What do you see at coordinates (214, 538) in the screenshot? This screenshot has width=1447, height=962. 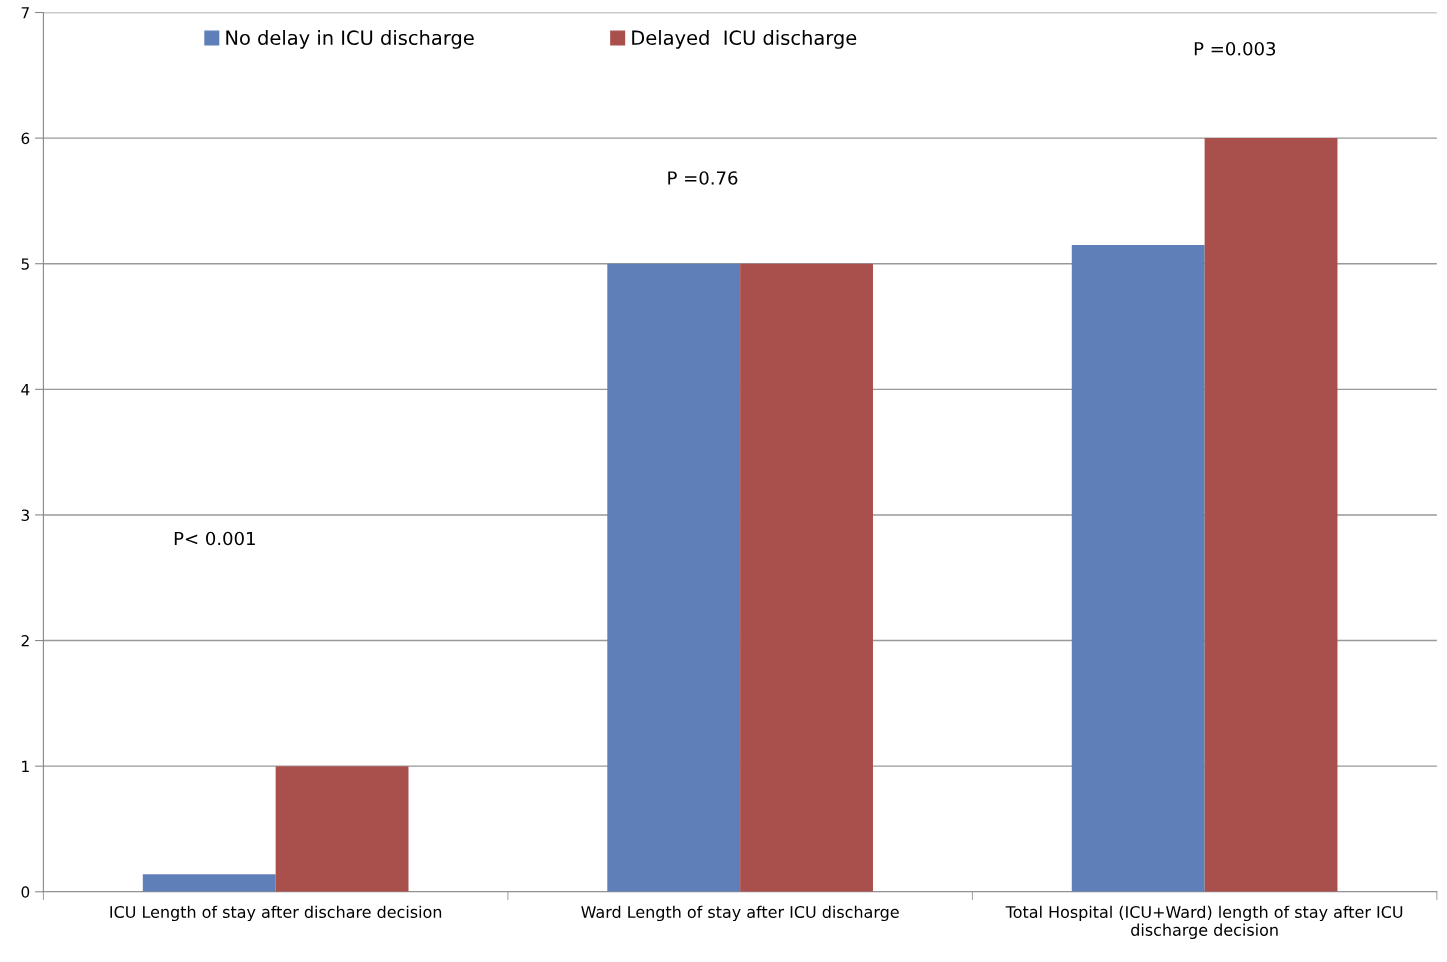 I see `annotation: P< 0.001` at bounding box center [214, 538].